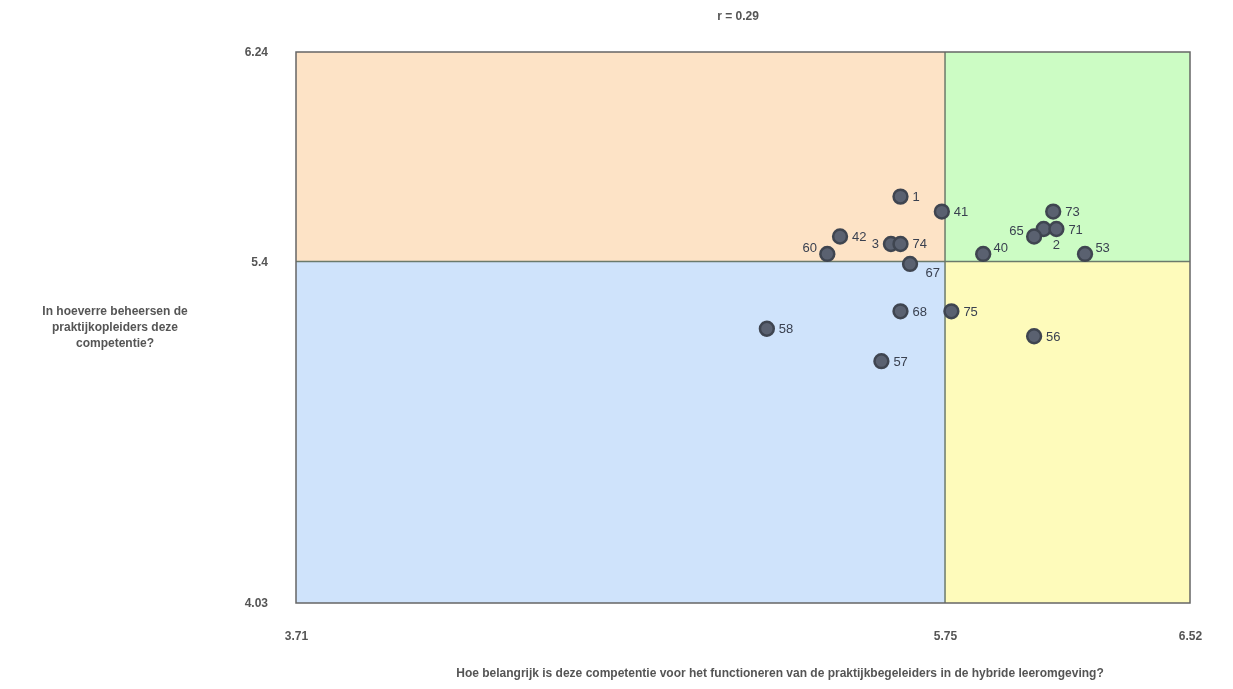 This screenshot has height=689, width=1233. What do you see at coordinates (900, 361) in the screenshot?
I see `annotation: 57` at bounding box center [900, 361].